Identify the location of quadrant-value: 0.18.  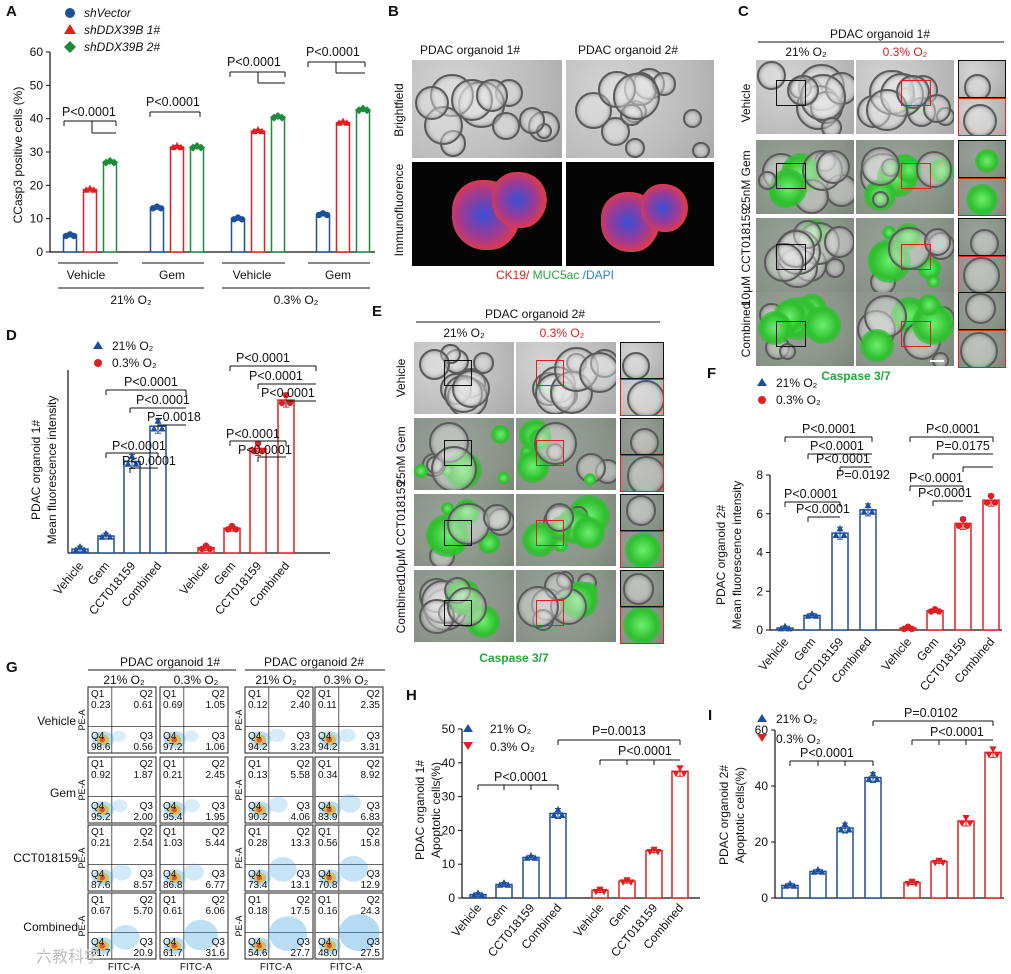
(258, 911).